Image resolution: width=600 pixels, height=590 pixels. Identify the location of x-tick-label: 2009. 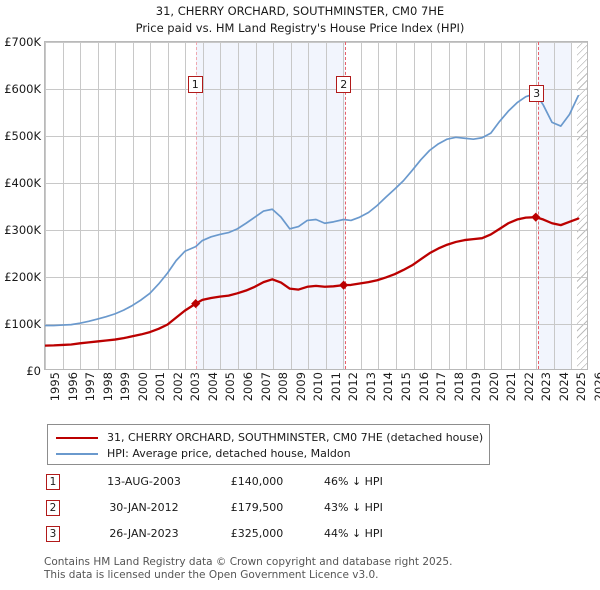
(300, 387).